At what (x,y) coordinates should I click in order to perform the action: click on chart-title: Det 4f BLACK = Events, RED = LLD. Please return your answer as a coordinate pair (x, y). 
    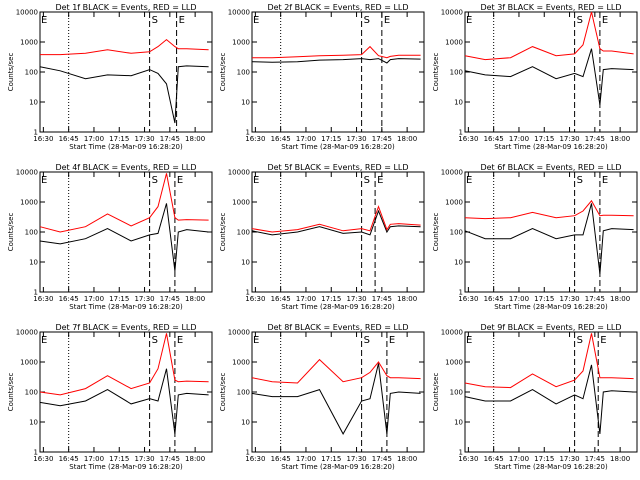
    Looking at the image, I should click on (125, 167).